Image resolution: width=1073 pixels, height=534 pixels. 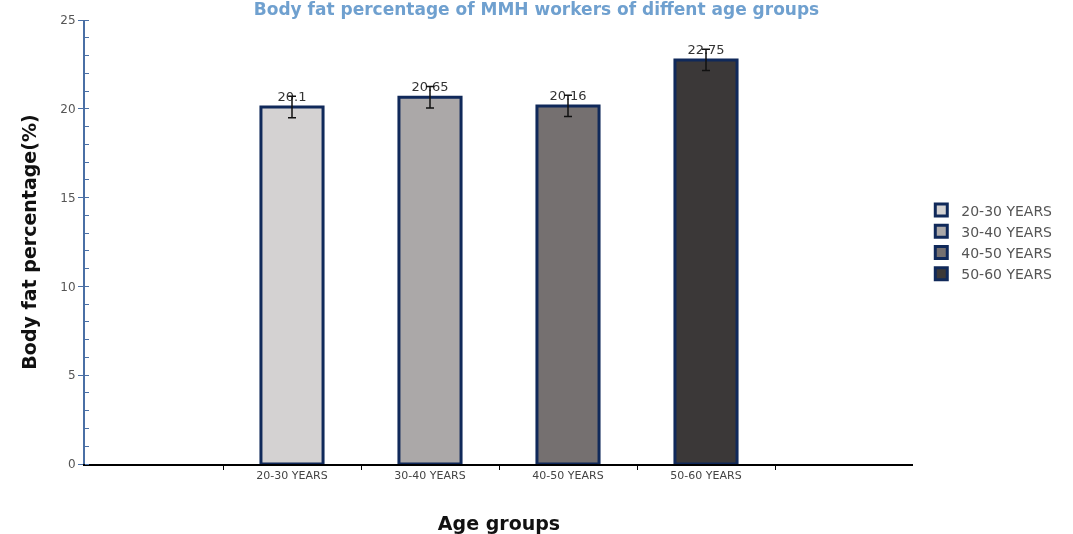 What do you see at coordinates (568, 95) in the screenshot?
I see `data-label: 20.16` at bounding box center [568, 95].